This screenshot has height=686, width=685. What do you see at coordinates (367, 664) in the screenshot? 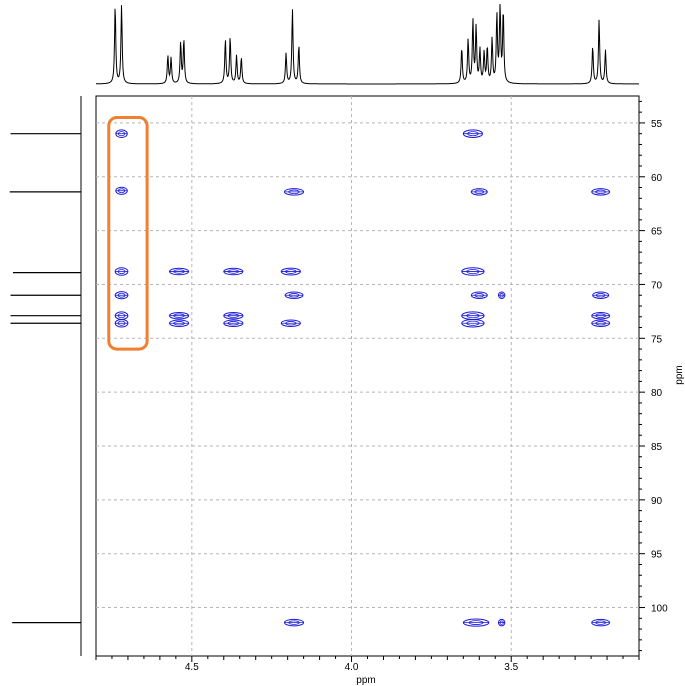
I see `x-axis: 4.5 4.0 3.5` at bounding box center [367, 664].